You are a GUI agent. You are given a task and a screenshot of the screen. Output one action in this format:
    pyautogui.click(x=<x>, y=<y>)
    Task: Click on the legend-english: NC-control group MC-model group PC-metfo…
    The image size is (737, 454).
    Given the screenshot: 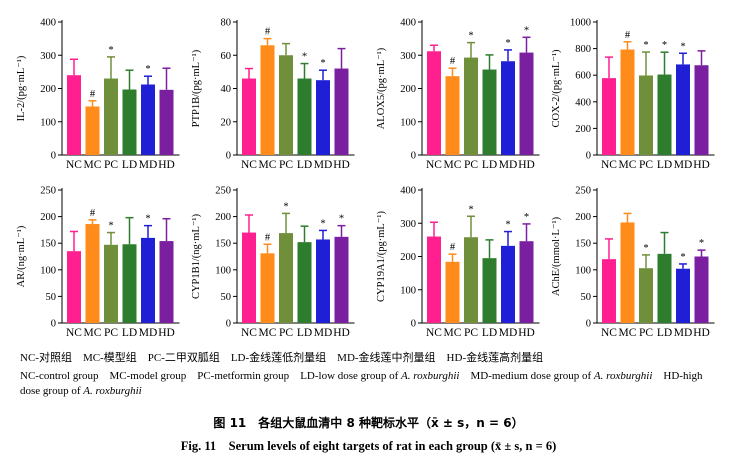 What is the action you would take?
    pyautogui.click(x=372, y=384)
    